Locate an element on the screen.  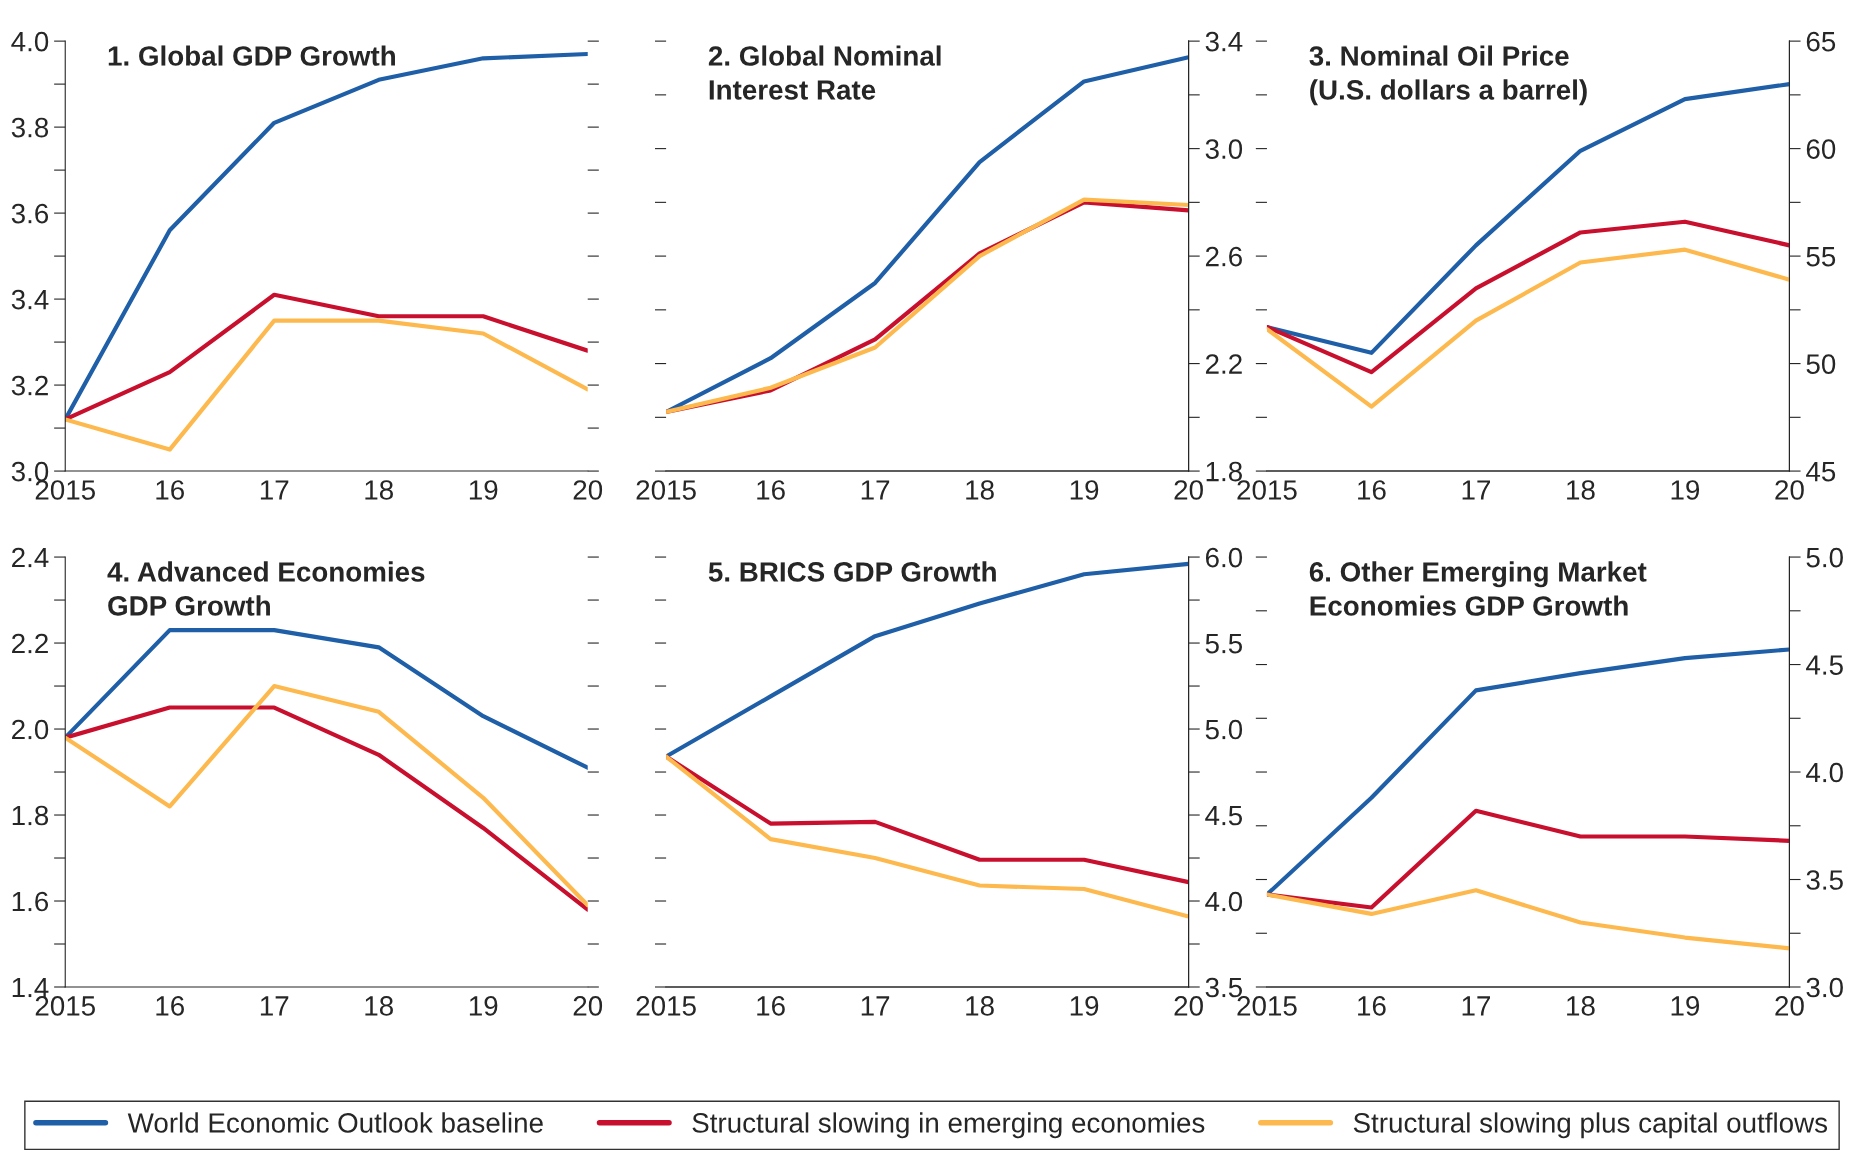
y2-tick-label: 60 is located at coordinates (1821, 149).